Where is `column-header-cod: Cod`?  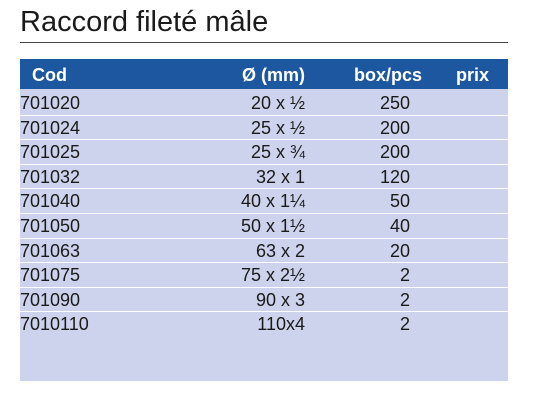
column-header-cod: Cod is located at coordinates (49, 75).